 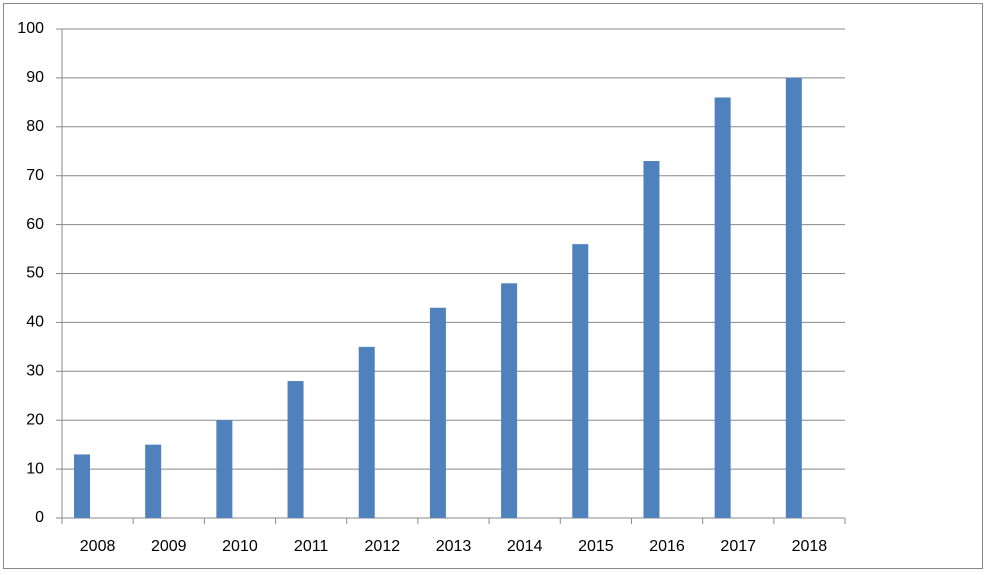 What do you see at coordinates (667, 546) in the screenshot?
I see `x-tick-label: 2016` at bounding box center [667, 546].